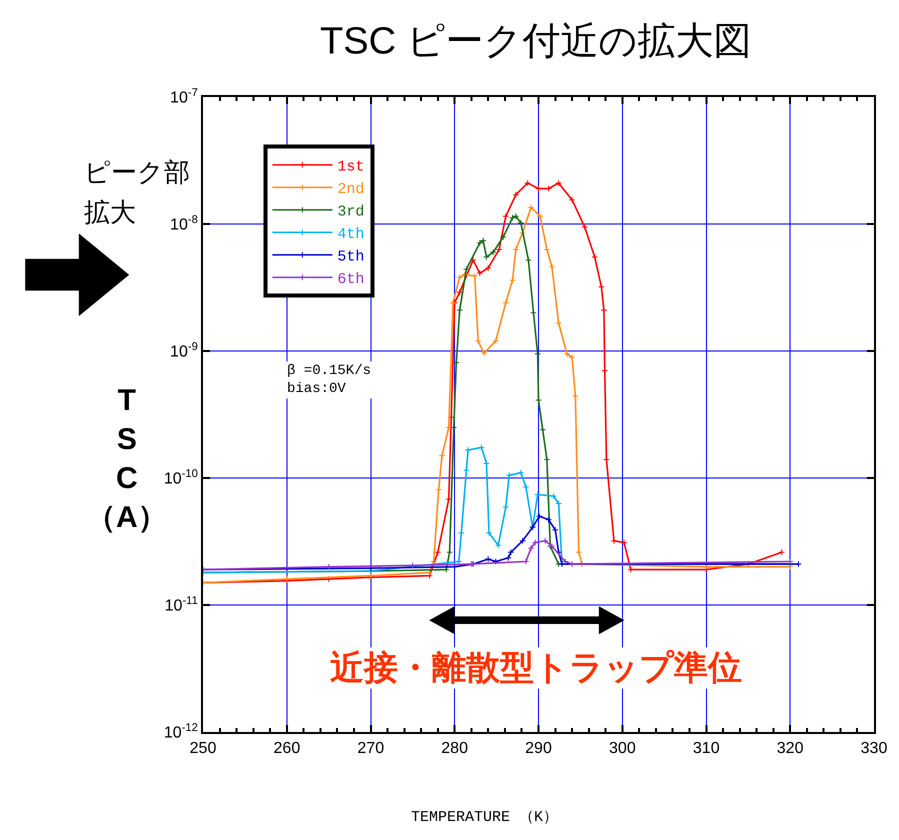 The width and height of the screenshot is (899, 840). What do you see at coordinates (184, 96) in the screenshot?
I see `y-tick-label: 10$^{-7}$` at bounding box center [184, 96].